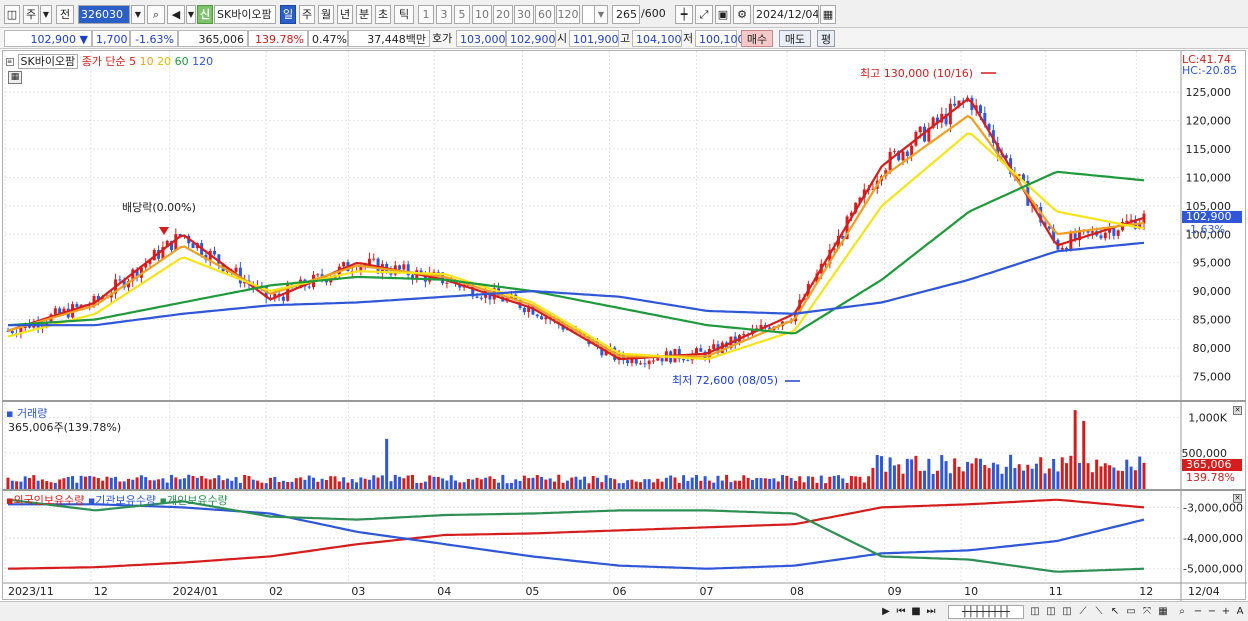 This screenshot has width=1248, height=621. I want to click on stop-icon: ■, so click(916, 611).